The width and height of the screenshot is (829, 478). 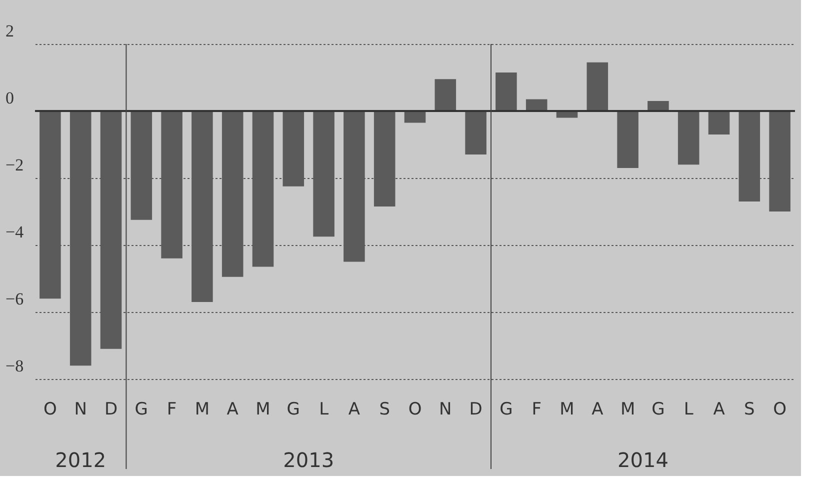 What do you see at coordinates (80, 460) in the screenshot?
I see `text: 2012` at bounding box center [80, 460].